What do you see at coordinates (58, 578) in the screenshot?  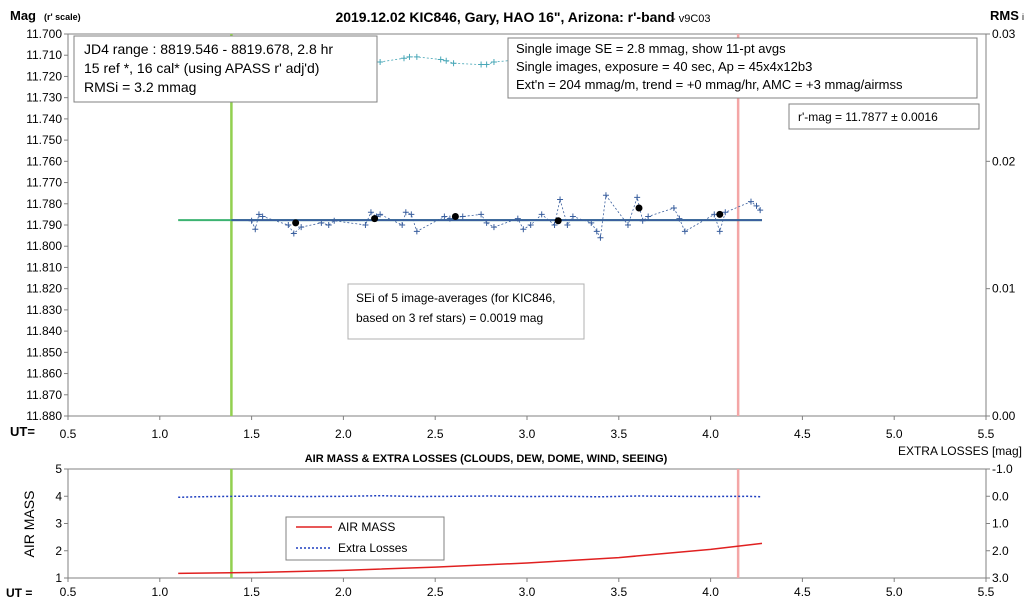 I see `y-tick-label: 1` at bounding box center [58, 578].